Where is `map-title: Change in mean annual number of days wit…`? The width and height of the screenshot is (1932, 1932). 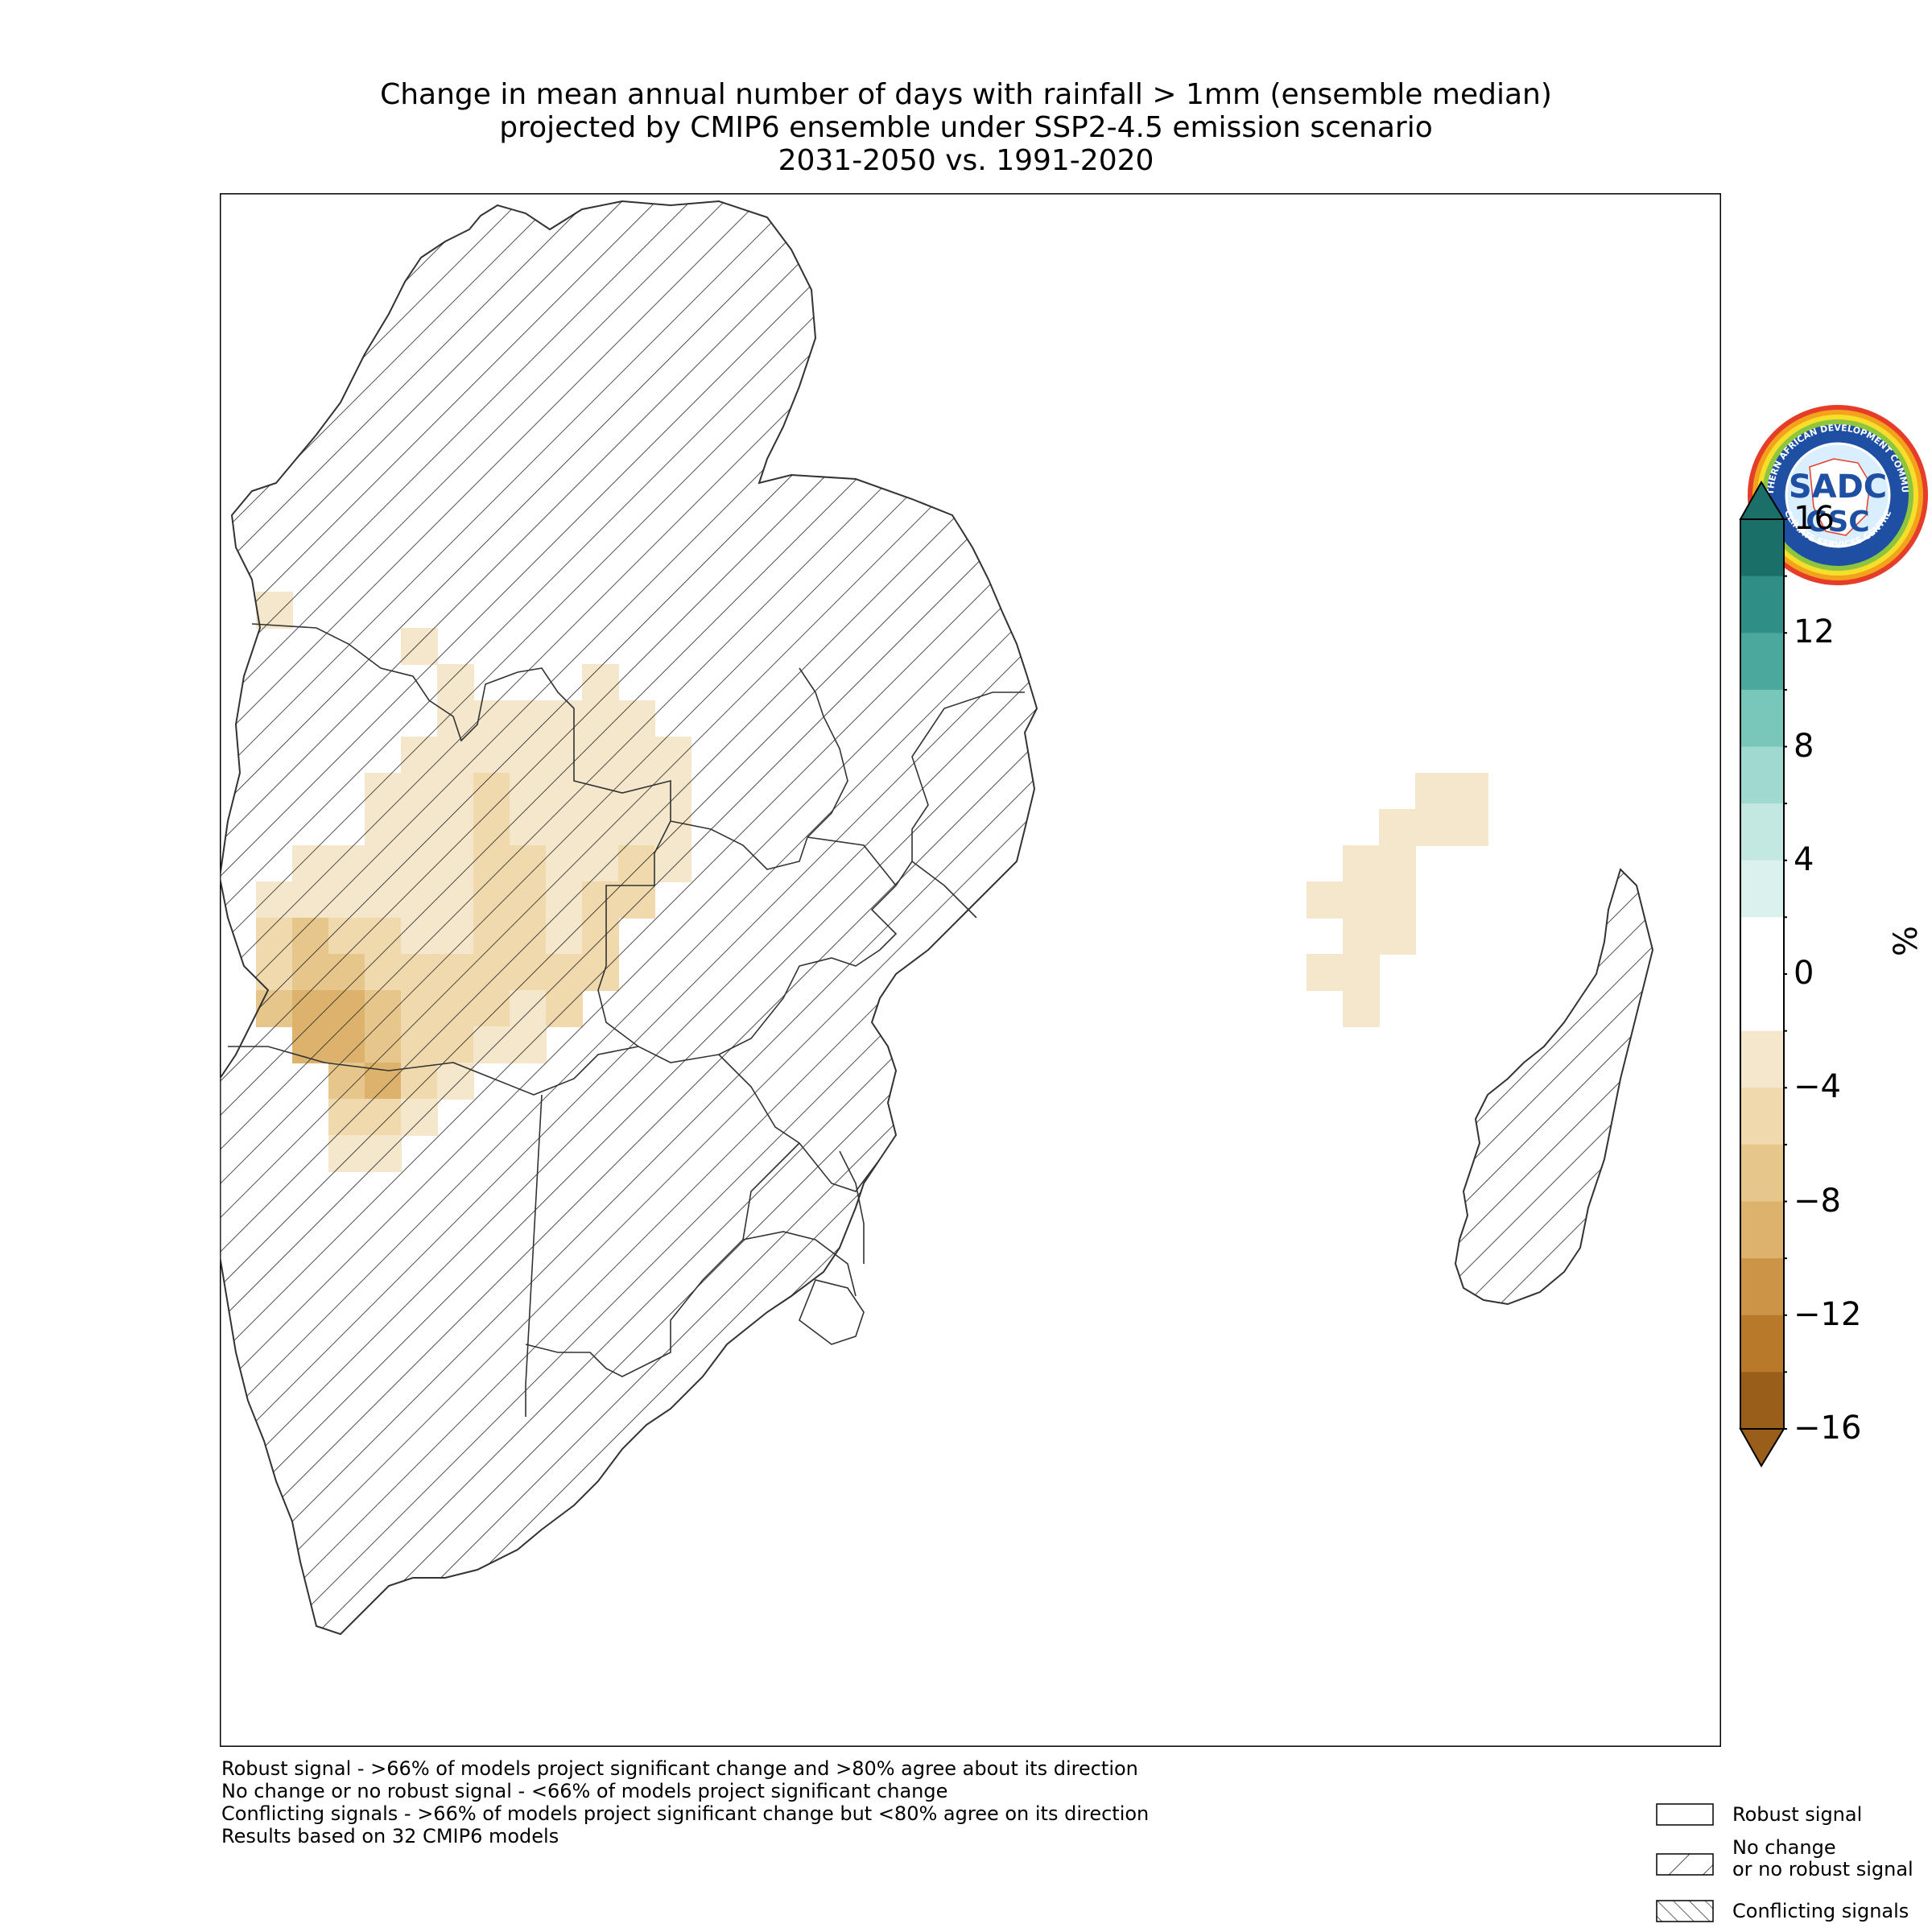 map-title: Change in mean annual number of days wit… is located at coordinates (966, 127).